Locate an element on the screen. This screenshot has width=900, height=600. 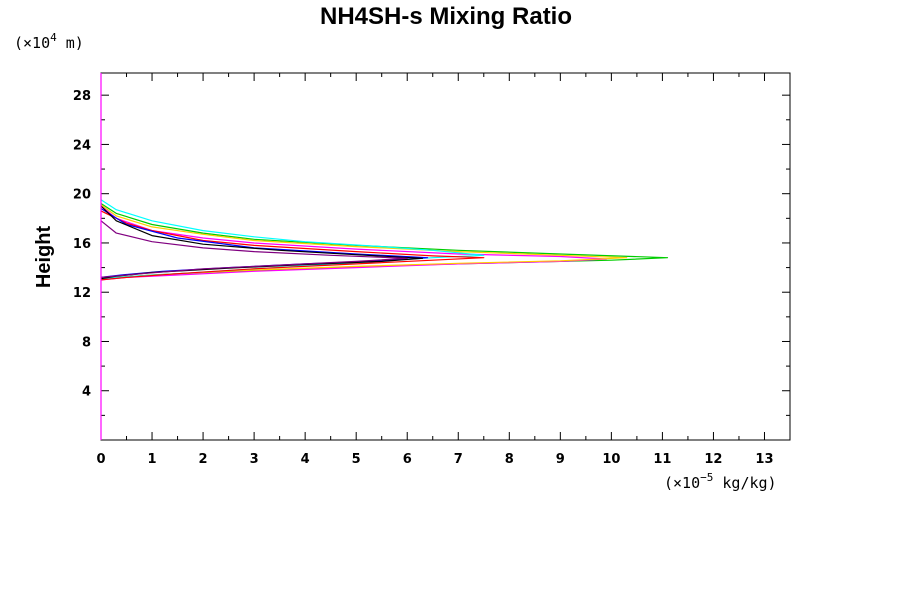
y-tick-label: 28 is located at coordinates (82, 96).